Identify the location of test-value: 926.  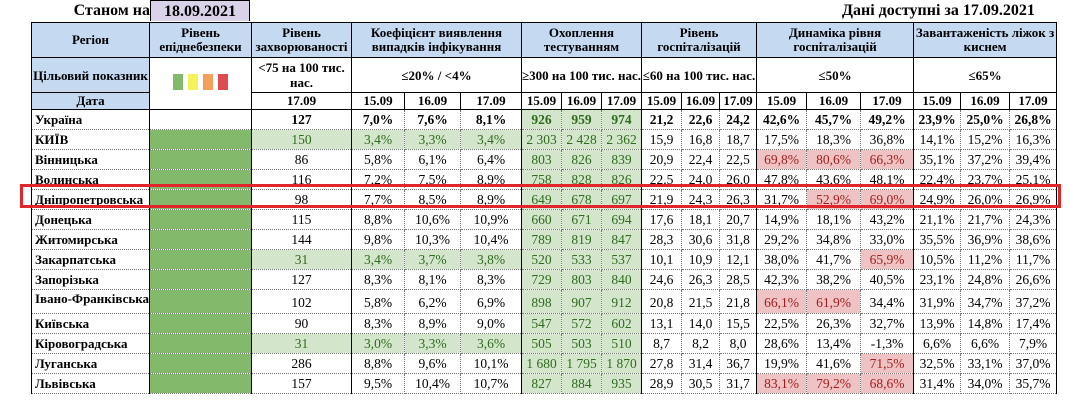
(541, 119).